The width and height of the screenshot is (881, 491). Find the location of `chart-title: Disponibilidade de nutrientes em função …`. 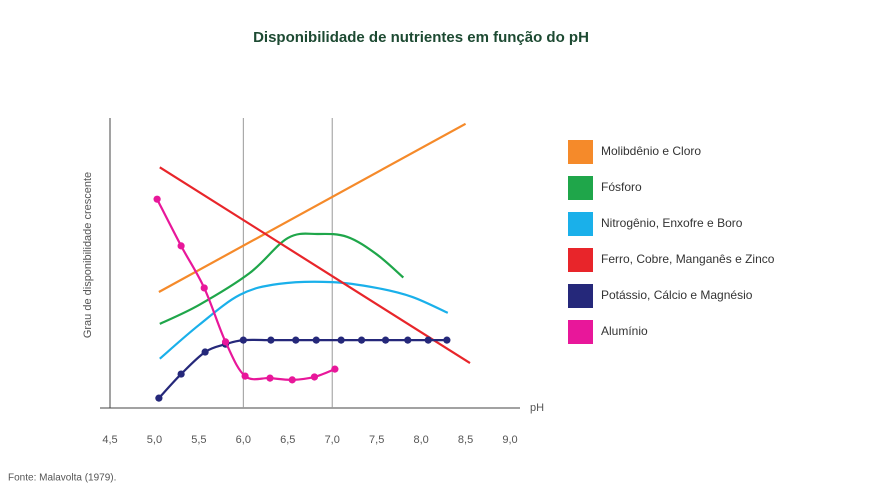

chart-title: Disponibilidade de nutrientes em função … is located at coordinates (421, 37).